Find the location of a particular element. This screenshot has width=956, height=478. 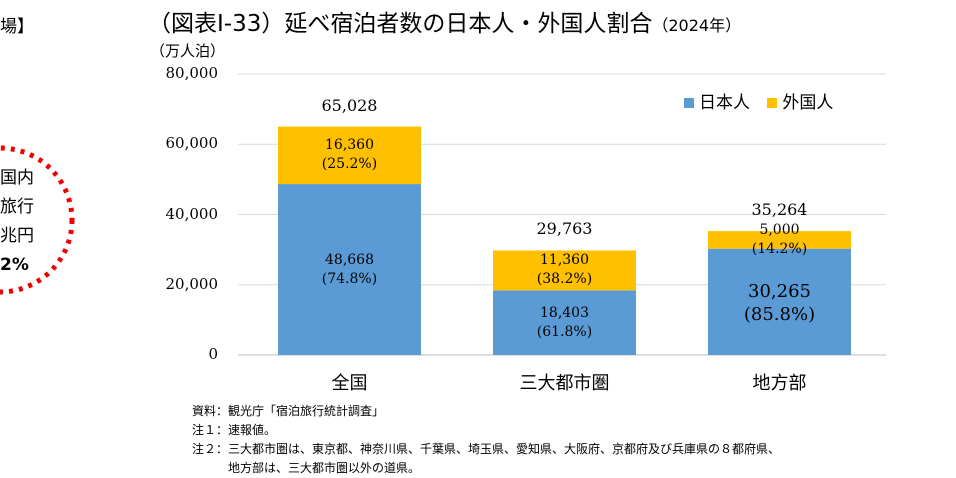

callout-line: 兆円 is located at coordinates (17, 236).